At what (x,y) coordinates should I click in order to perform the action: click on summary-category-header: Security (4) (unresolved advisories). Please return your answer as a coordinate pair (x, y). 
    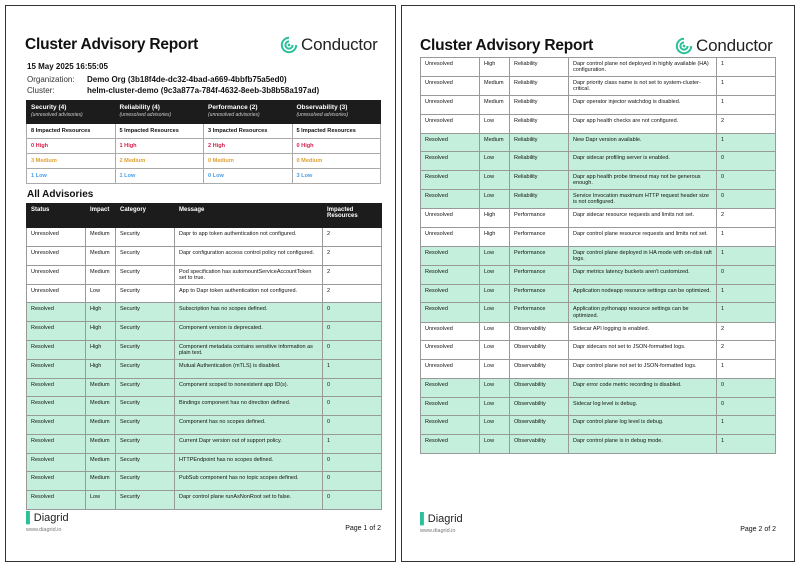
    Looking at the image, I should click on (71, 112).